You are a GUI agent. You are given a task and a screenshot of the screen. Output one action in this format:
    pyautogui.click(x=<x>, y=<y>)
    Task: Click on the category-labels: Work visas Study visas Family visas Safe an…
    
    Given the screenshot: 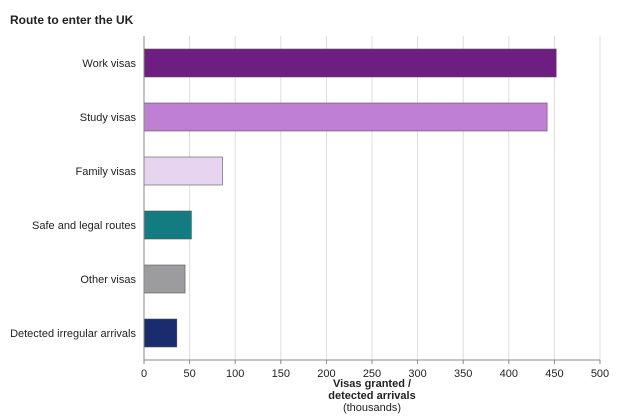 What is the action you would take?
    pyautogui.click(x=73, y=199)
    